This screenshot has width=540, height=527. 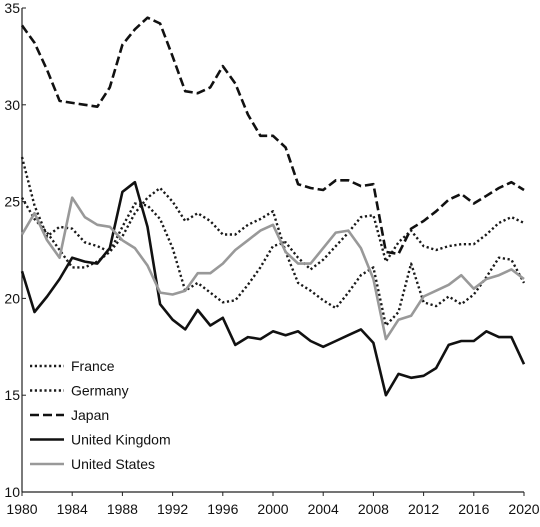 I want to click on y-tick-label: 30, so click(x=12, y=105).